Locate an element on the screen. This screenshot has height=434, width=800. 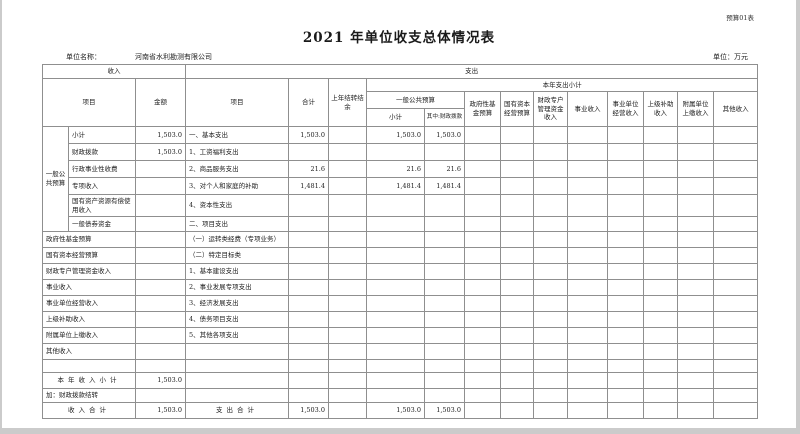
table-row: 政府性基金预算 （一）运转类经费（专项业务） is located at coordinates (400, 239).